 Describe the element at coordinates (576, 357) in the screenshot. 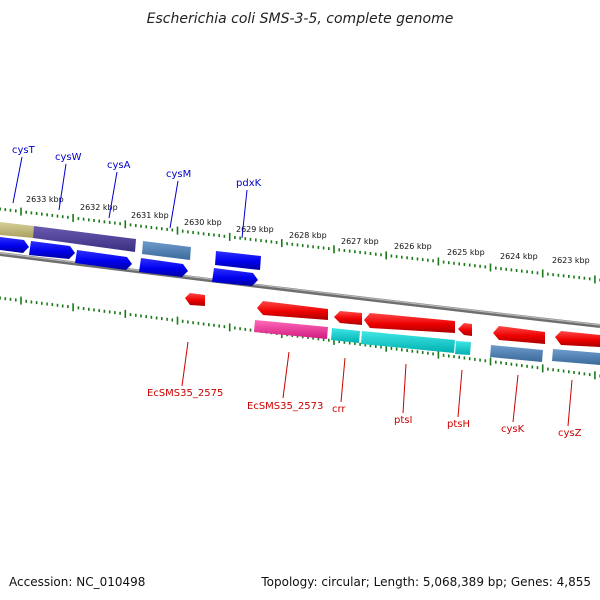

I see `cysZ-gene-feature` at that location.